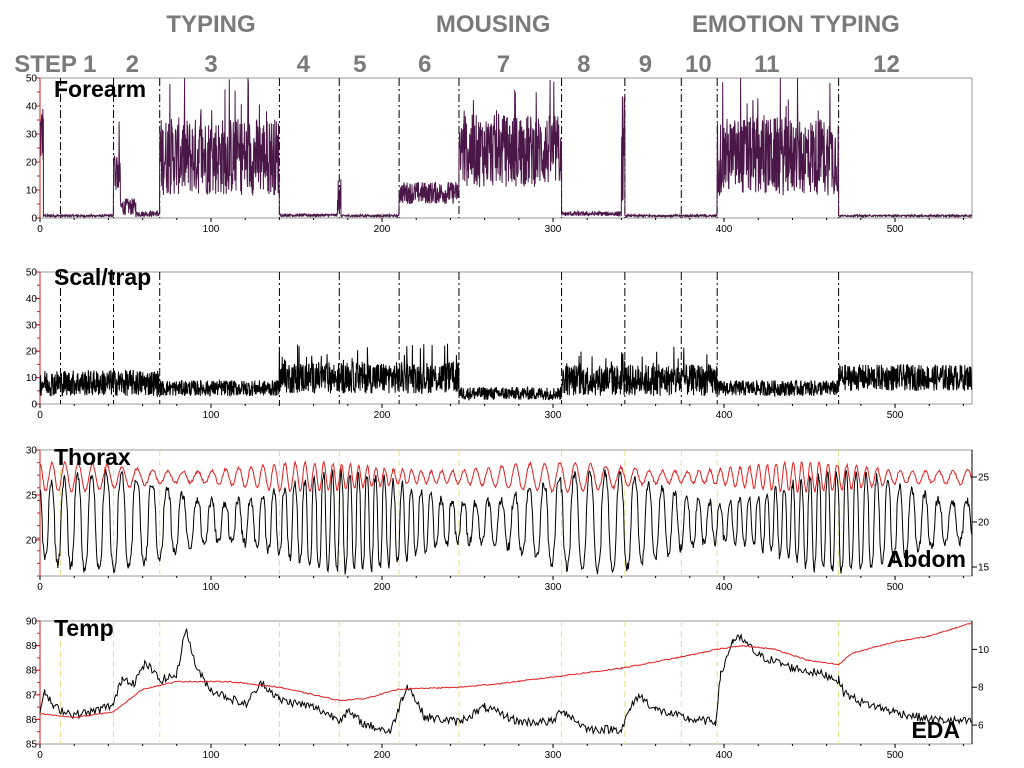 This screenshot has width=1024, height=768. I want to click on forearm-left-tick-label: 50, so click(32, 79).